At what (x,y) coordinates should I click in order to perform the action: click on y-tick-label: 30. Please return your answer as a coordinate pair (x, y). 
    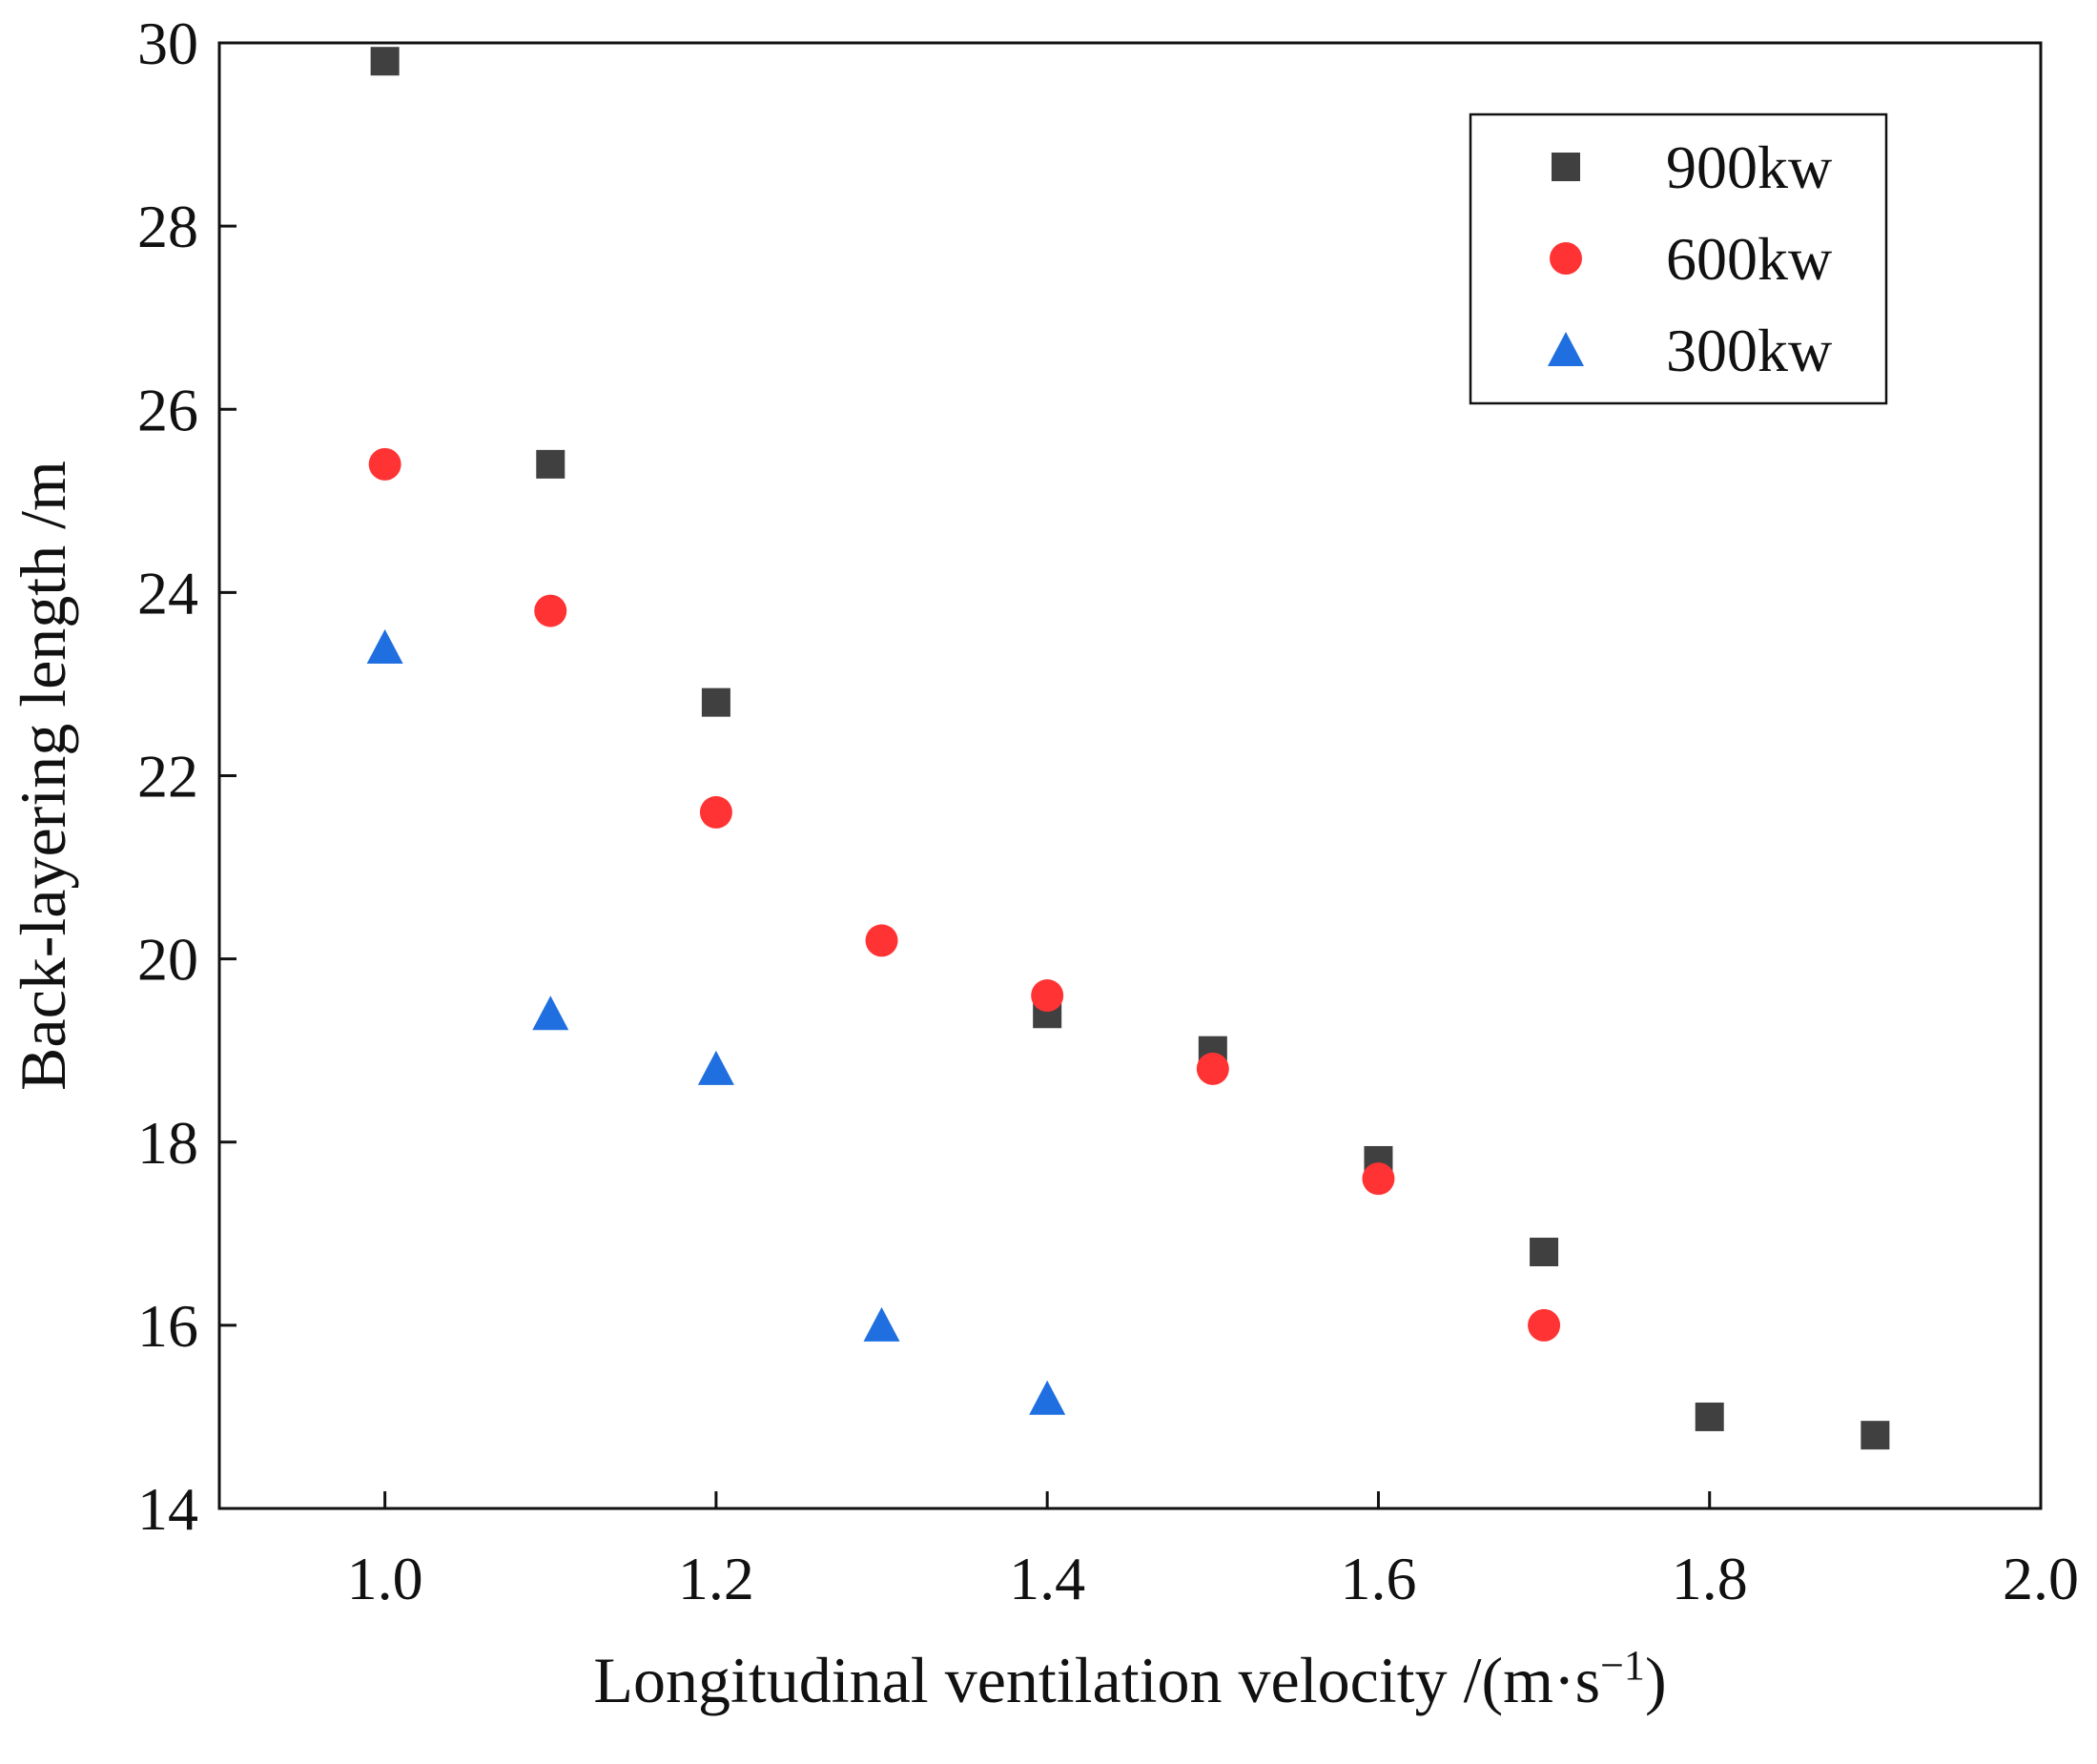
    Looking at the image, I should click on (167, 43).